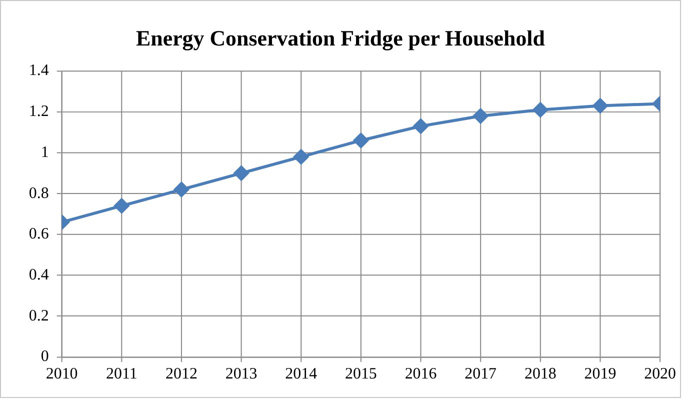 The image size is (683, 400). What do you see at coordinates (38, 193) in the screenshot?
I see `y-tick-label: 0.8` at bounding box center [38, 193].